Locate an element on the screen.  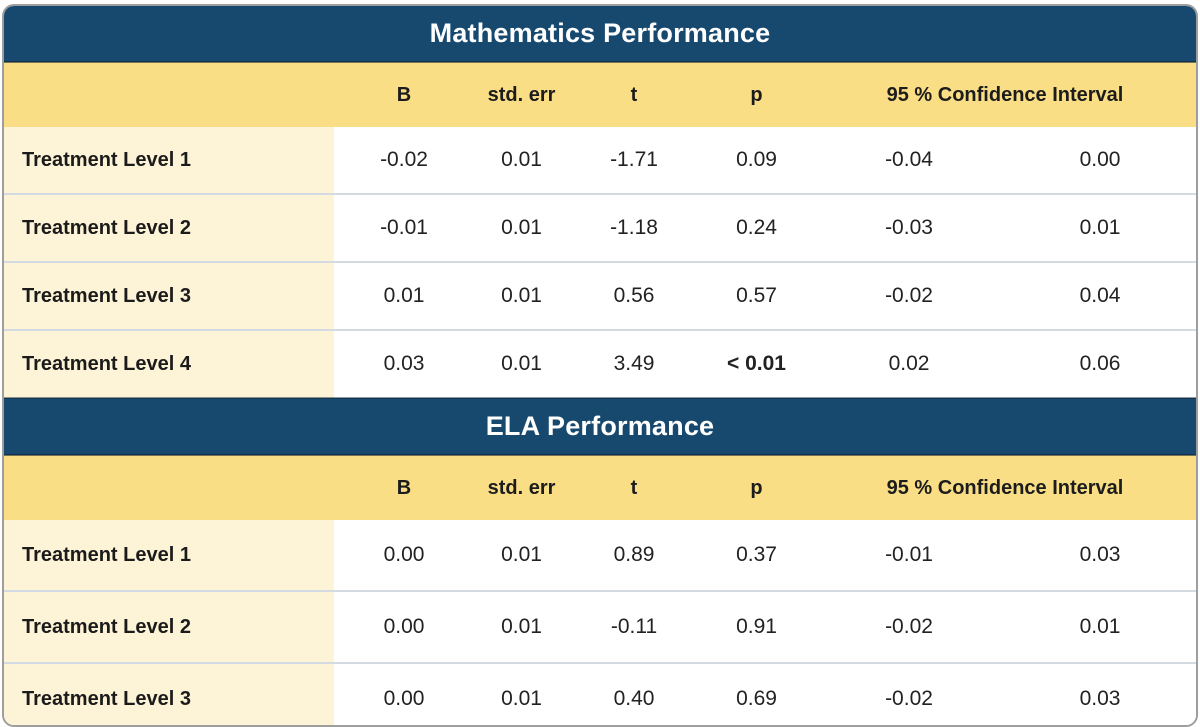
cell-t: -1.18 is located at coordinates (634, 227).